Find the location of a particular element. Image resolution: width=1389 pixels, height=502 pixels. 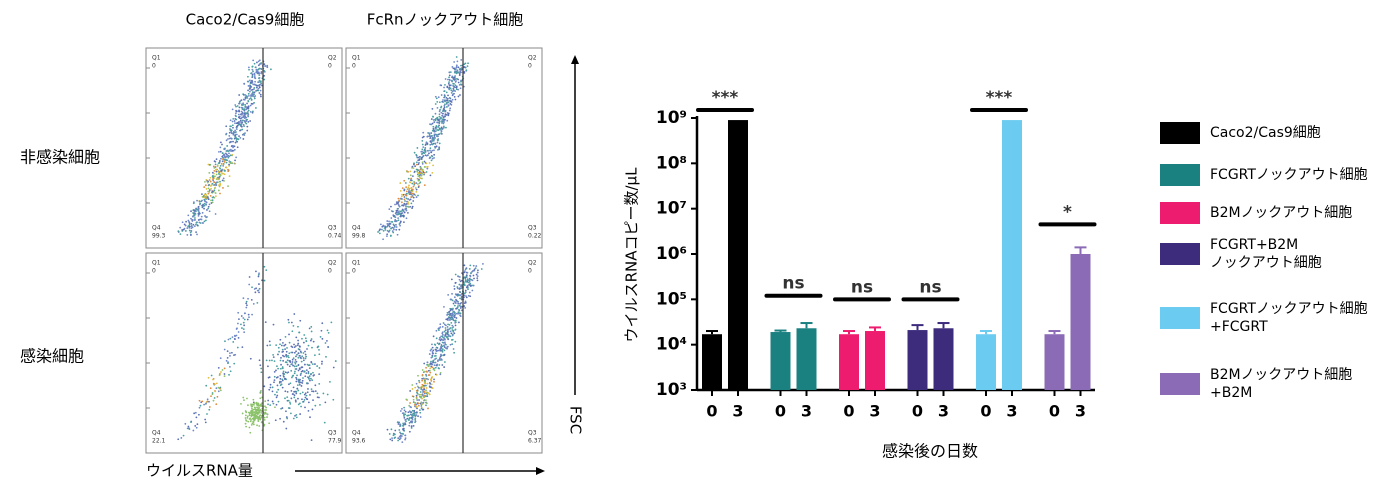

legend-label: Caco2/Cas9細胞 is located at coordinates (1265, 133).